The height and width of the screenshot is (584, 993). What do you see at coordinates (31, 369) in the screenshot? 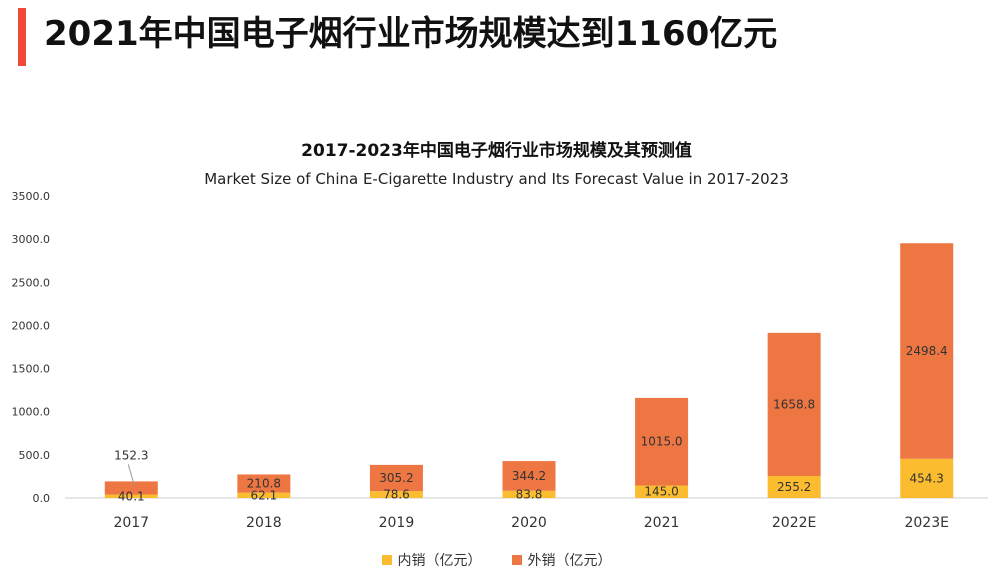
I see `y-tick-label: 1500.0` at bounding box center [31, 369].